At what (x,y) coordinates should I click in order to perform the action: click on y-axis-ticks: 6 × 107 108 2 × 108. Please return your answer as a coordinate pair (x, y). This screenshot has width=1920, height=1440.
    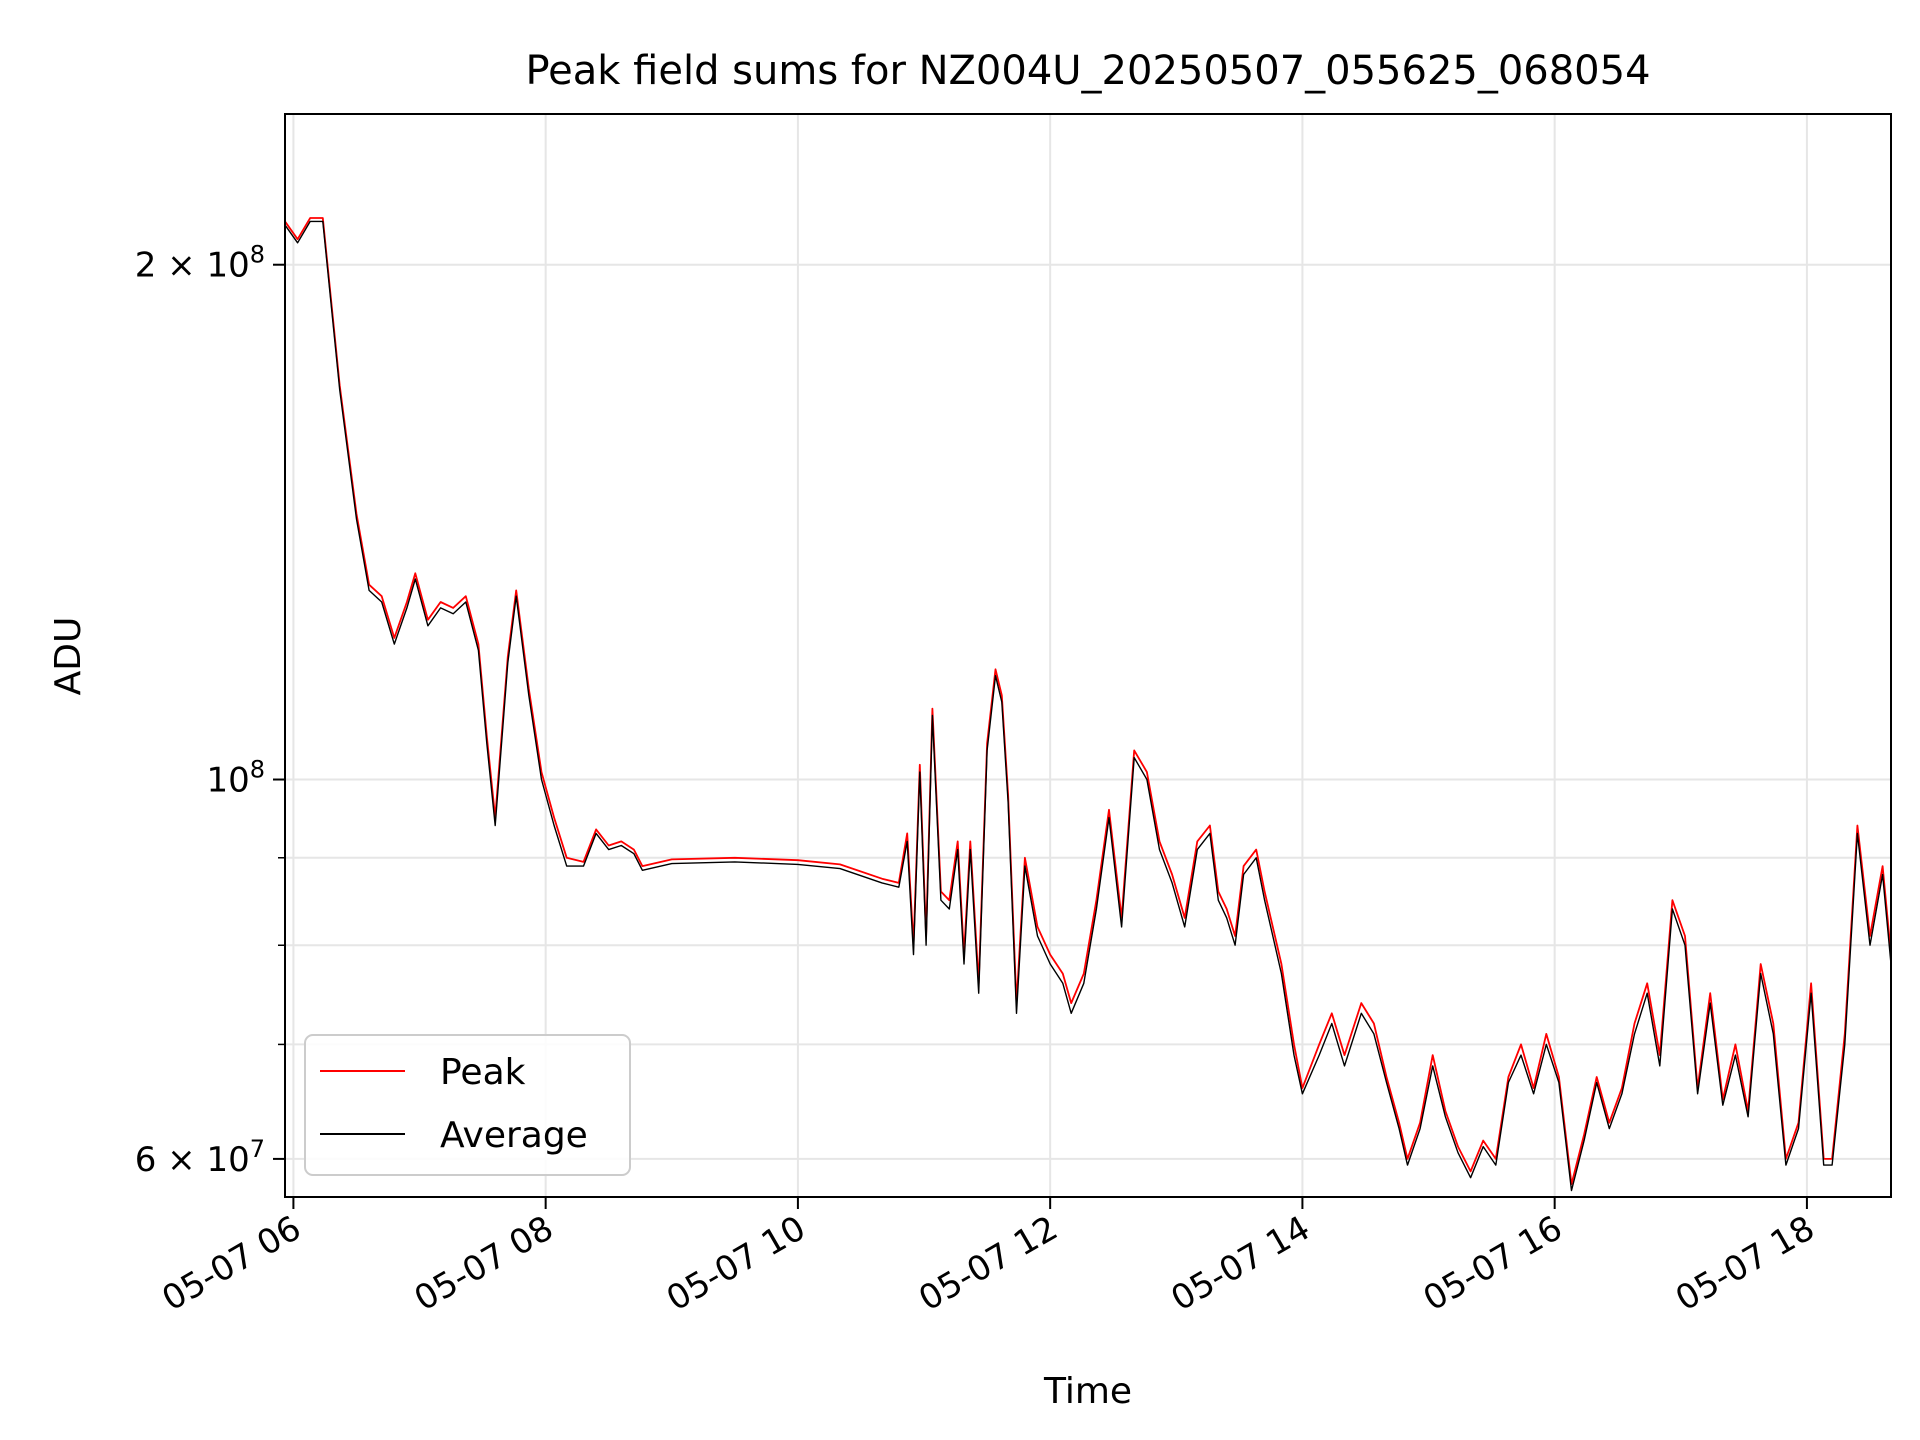
    Looking at the image, I should click on (210, 710).